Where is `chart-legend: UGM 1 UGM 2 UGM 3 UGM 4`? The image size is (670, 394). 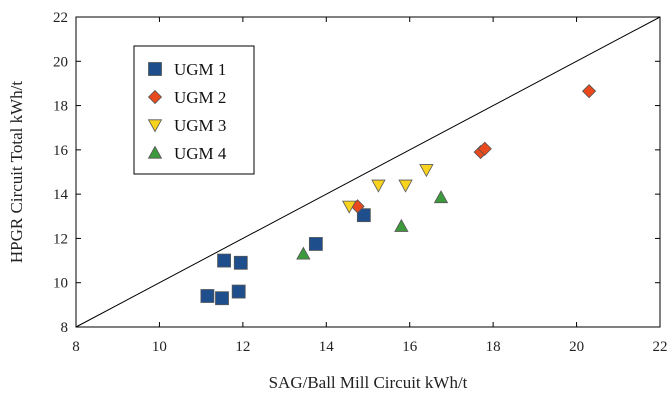 chart-legend: UGM 1 UGM 2 UGM 3 UGM 4 is located at coordinates (194, 110).